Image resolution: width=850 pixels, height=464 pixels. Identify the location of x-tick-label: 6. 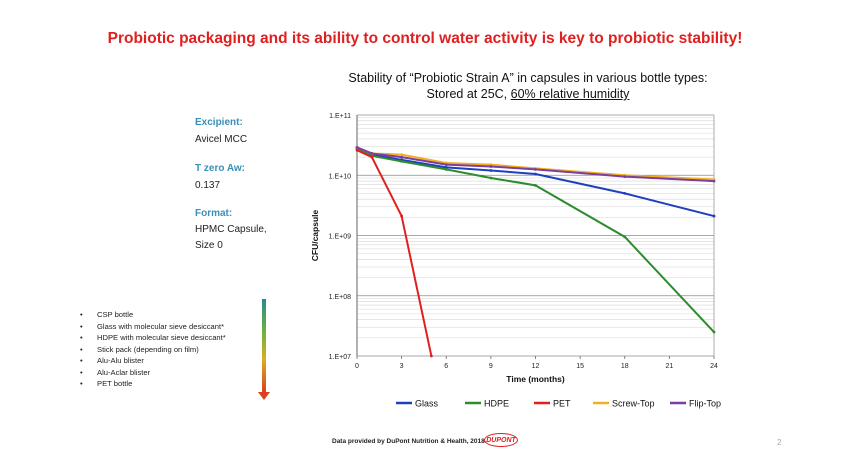
(446, 366).